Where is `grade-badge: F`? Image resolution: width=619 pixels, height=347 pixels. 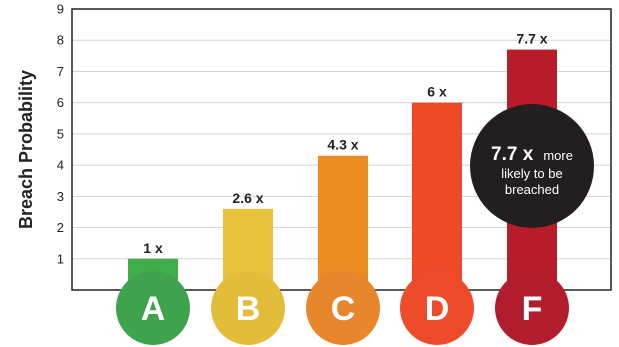 grade-badge: F is located at coordinates (532, 308).